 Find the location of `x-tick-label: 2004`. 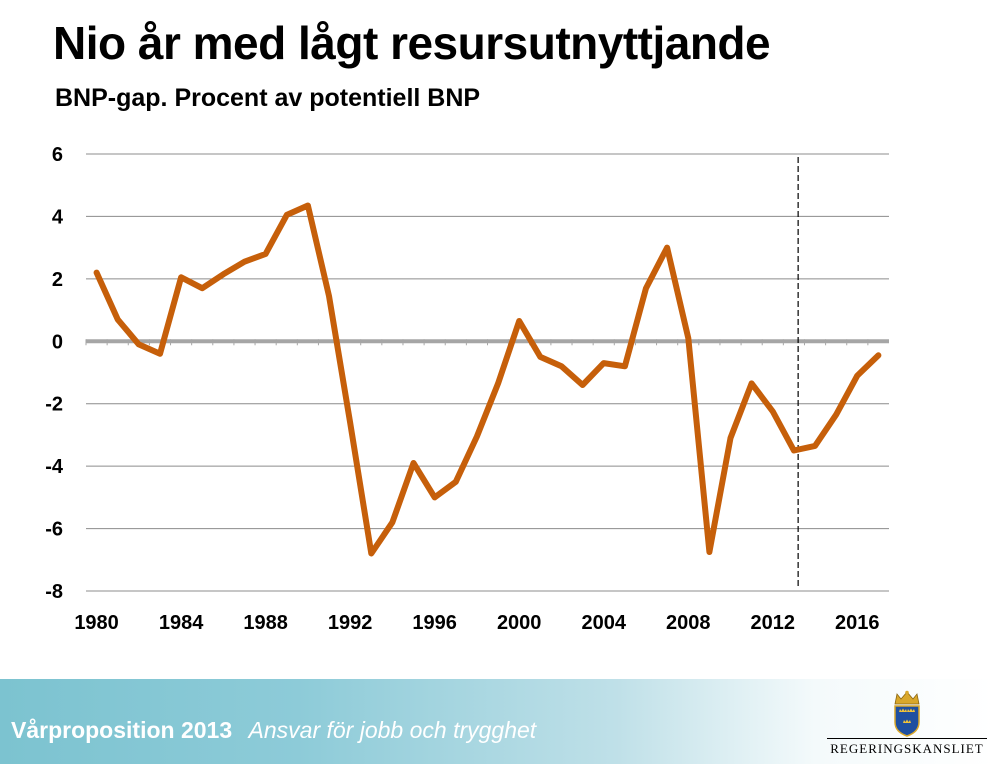

x-tick-label: 2004 is located at coordinates (603, 623).